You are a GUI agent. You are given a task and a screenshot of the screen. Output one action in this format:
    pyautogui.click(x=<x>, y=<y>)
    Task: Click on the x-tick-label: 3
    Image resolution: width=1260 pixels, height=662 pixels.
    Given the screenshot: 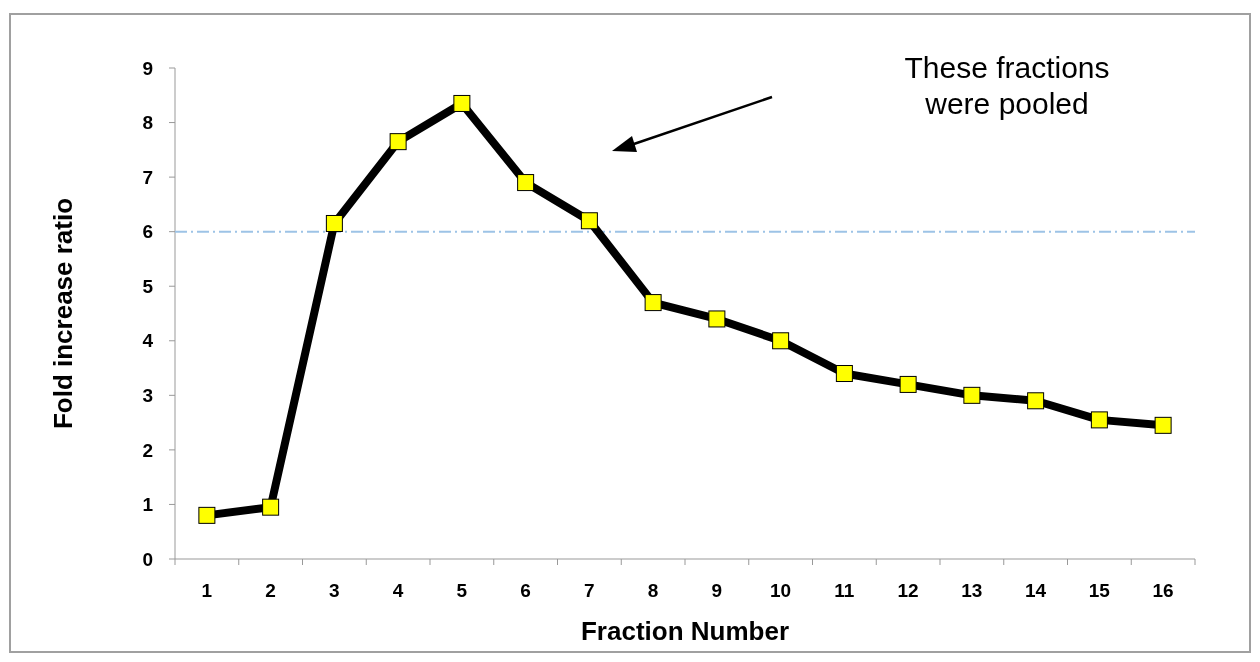 What is the action you would take?
    pyautogui.click(x=334, y=590)
    